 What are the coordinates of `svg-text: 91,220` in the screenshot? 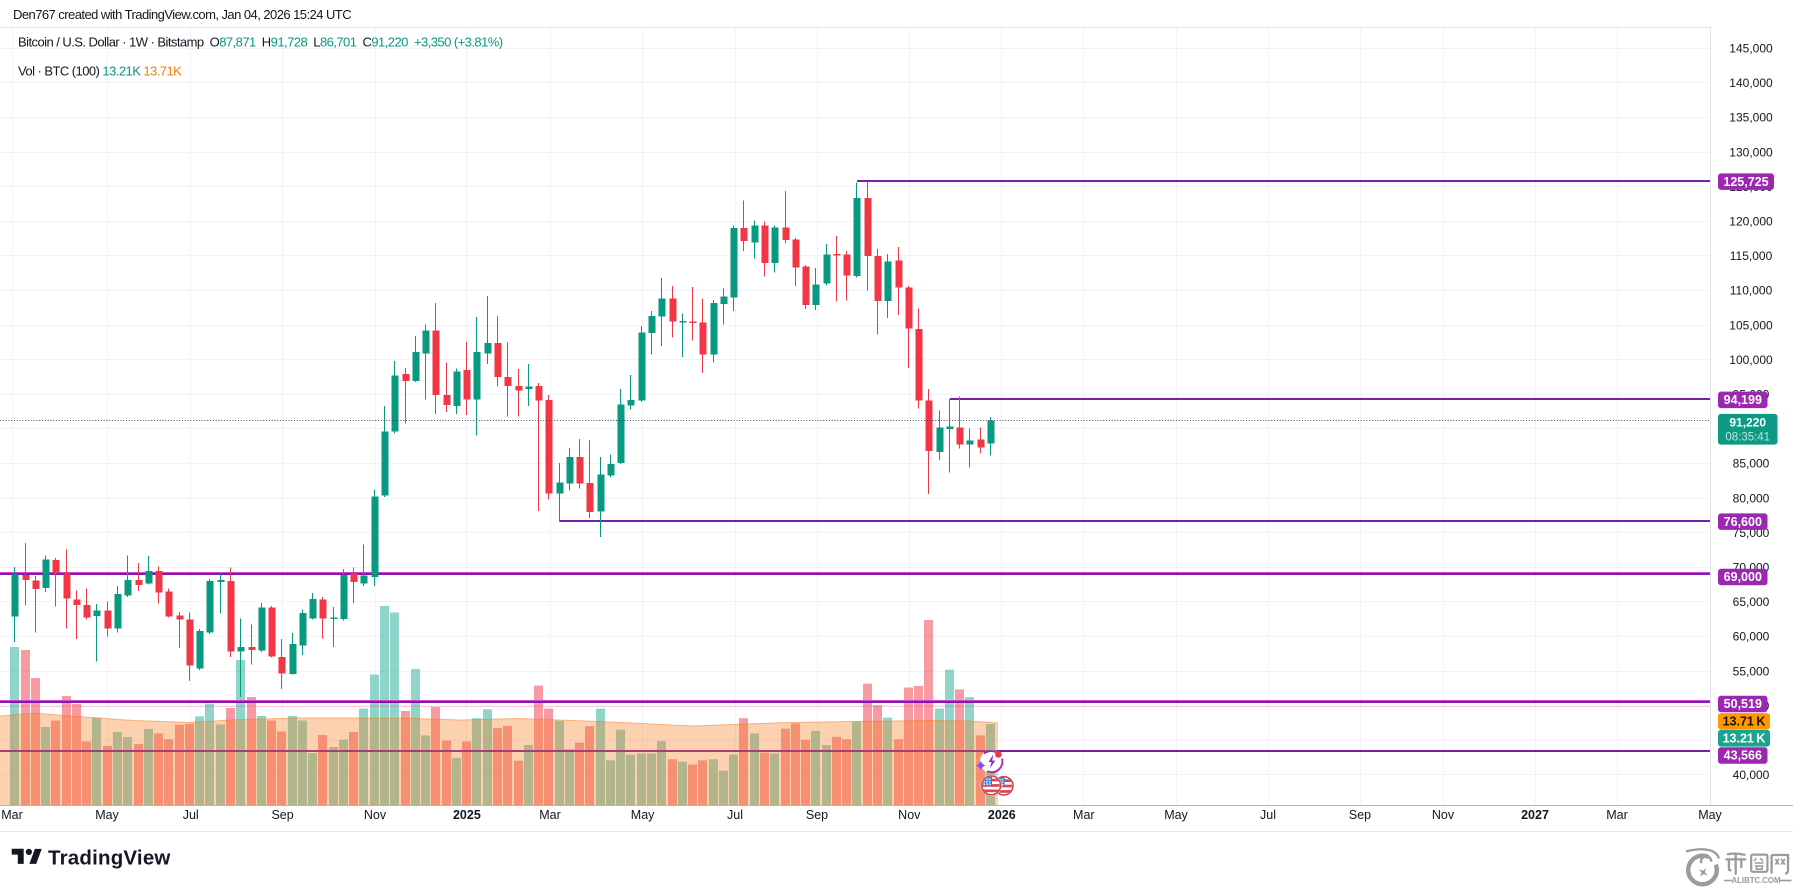 It's located at (1747, 423).